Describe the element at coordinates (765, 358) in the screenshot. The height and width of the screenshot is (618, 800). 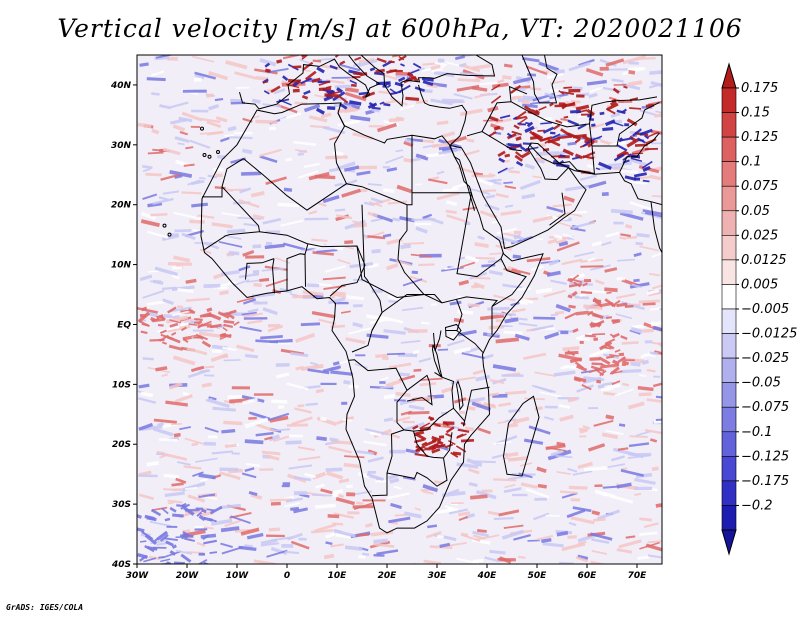
I see `colorbar-label: −0.025` at that location.